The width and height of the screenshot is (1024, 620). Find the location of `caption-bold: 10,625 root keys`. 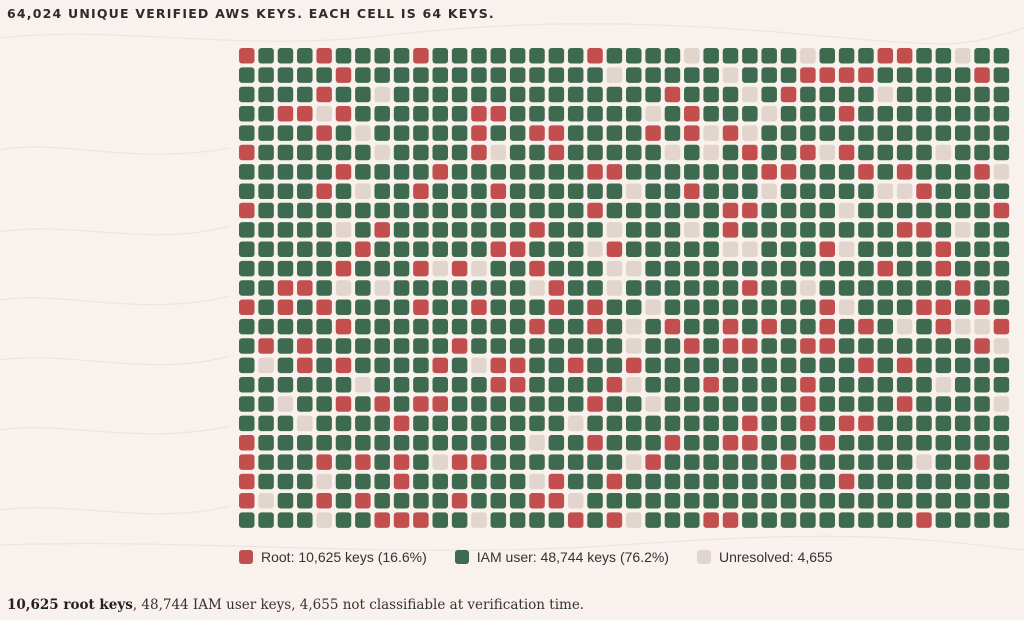

caption-bold: 10,625 root keys is located at coordinates (70, 605).